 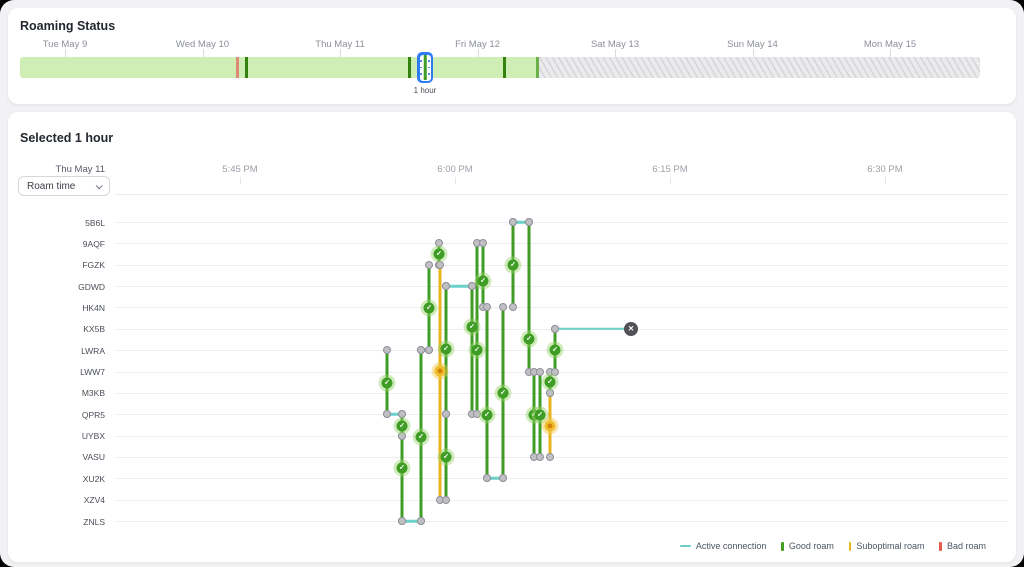 What do you see at coordinates (94, 329) in the screenshot?
I see `device-label: KX5B` at bounding box center [94, 329].